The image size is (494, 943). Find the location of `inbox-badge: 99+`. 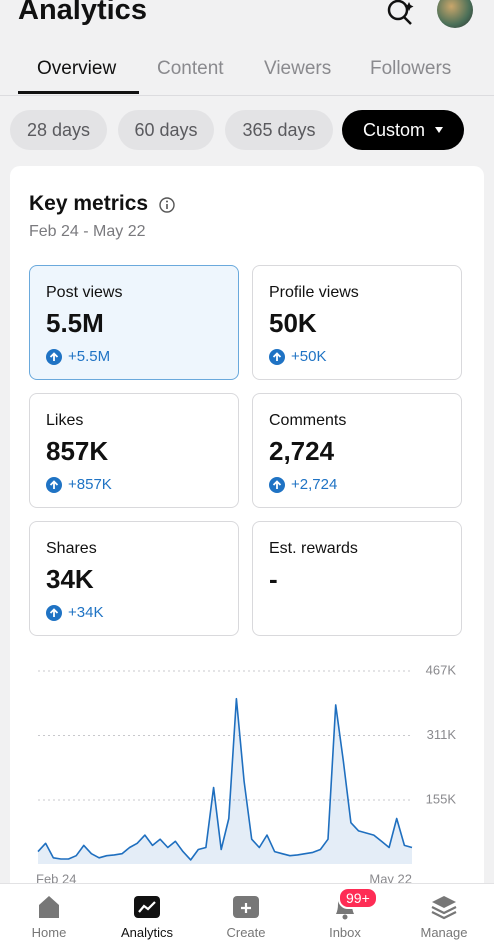

inbox-badge: 99+ is located at coordinates (358, 898).